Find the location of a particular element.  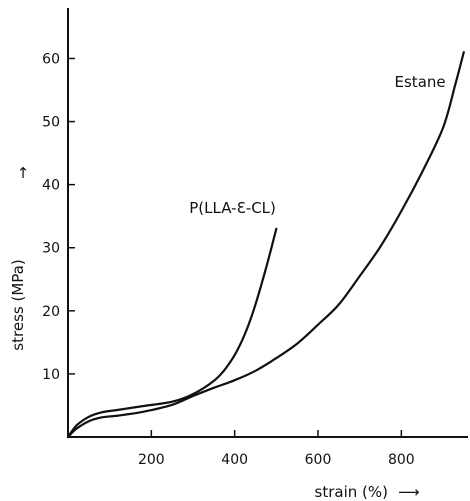

x-tick-label-800: 800 is located at coordinates (401, 460).